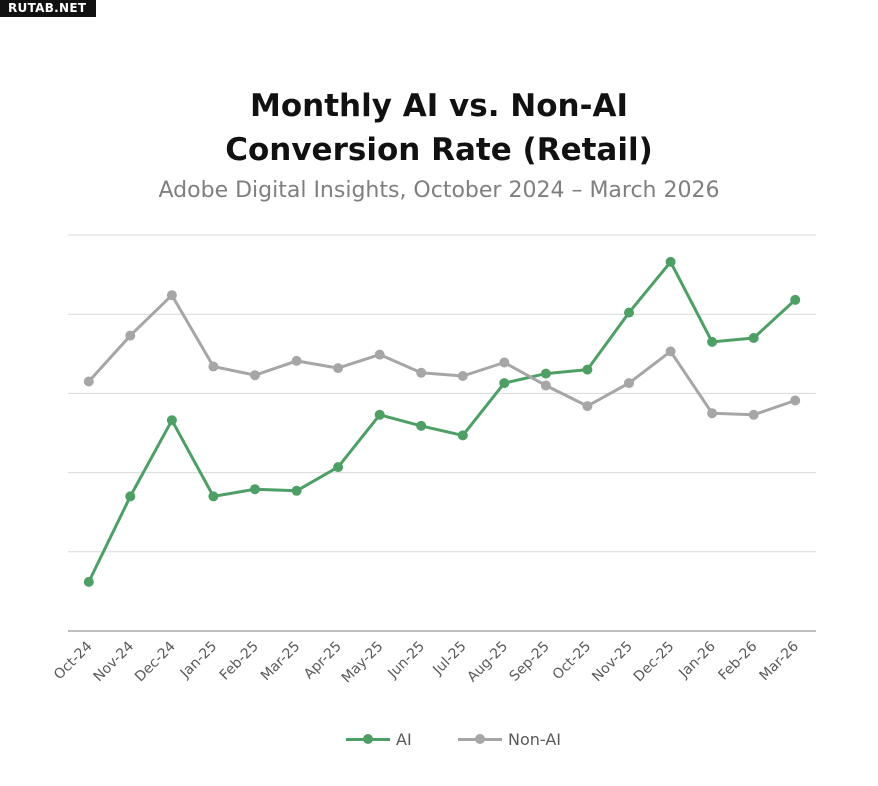  I want to click on x-tick-label: Sep-25, so click(530, 662).